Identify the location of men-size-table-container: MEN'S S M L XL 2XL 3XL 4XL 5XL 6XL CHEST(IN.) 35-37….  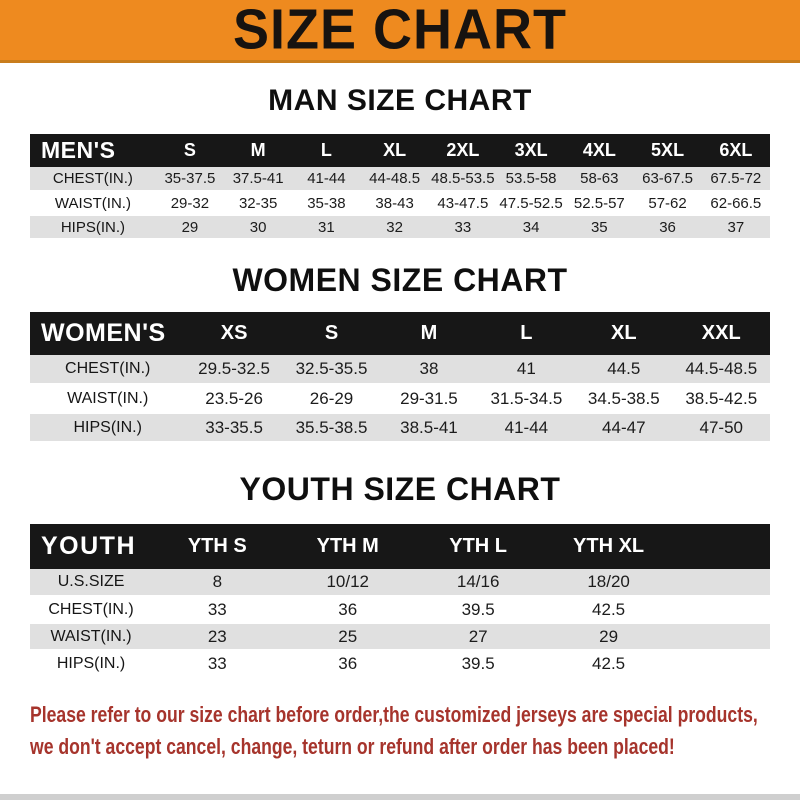
(400, 187).